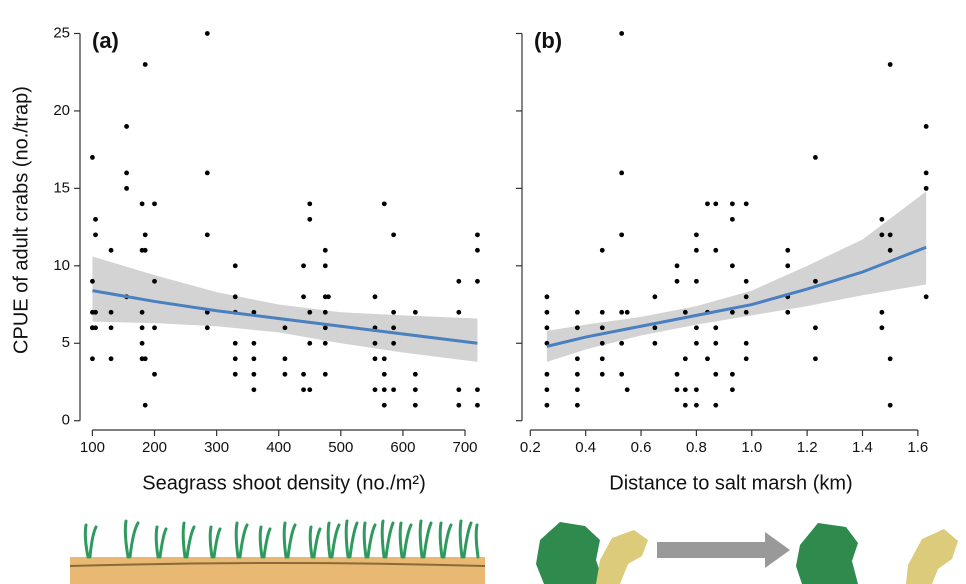  I want to click on arrow, so click(723, 550).